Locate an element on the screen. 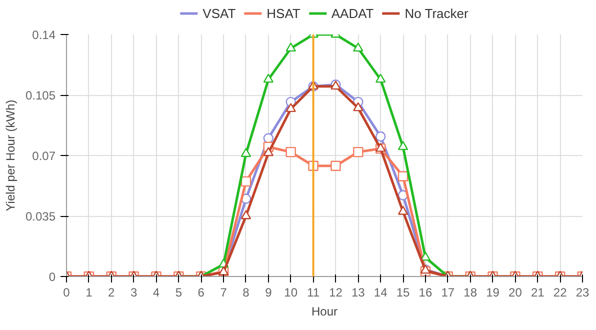  x-tick-label: 13 is located at coordinates (358, 293).